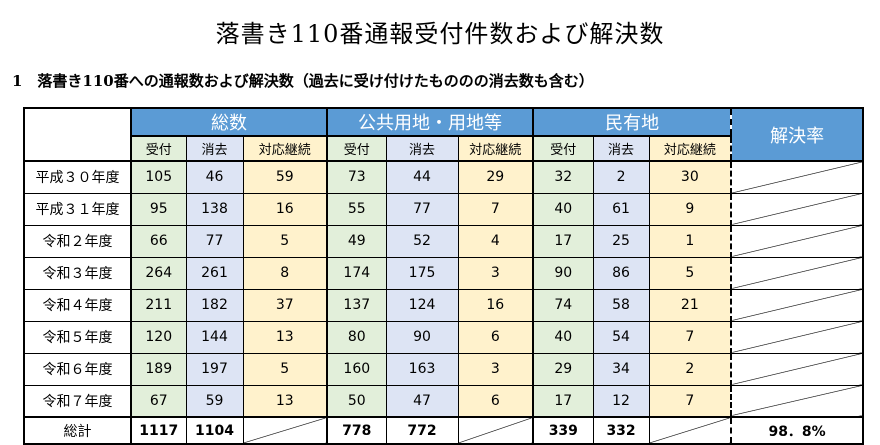 The width and height of the screenshot is (880, 445). Describe the element at coordinates (214, 241) in the screenshot. I see `total-erased: 77` at that location.